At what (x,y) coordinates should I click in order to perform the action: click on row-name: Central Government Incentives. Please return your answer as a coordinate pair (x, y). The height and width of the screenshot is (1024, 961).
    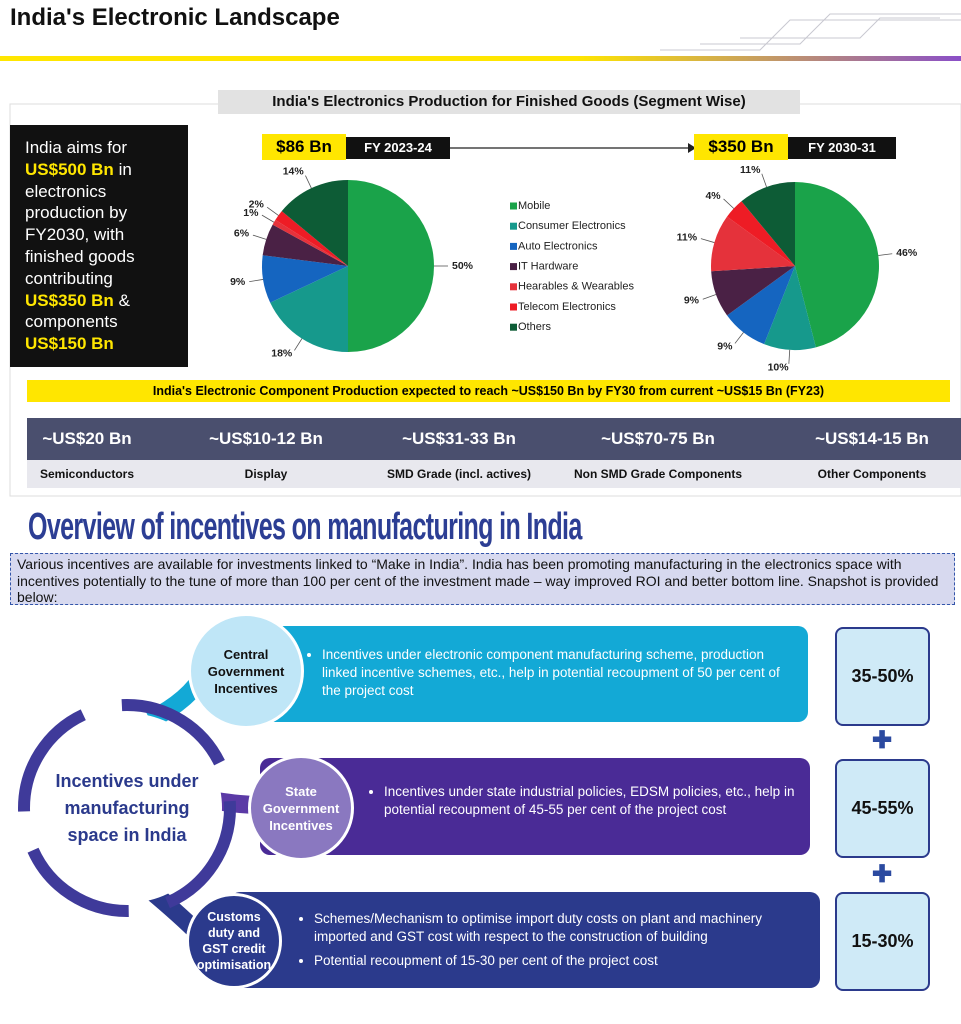
    Looking at the image, I should click on (246, 671).